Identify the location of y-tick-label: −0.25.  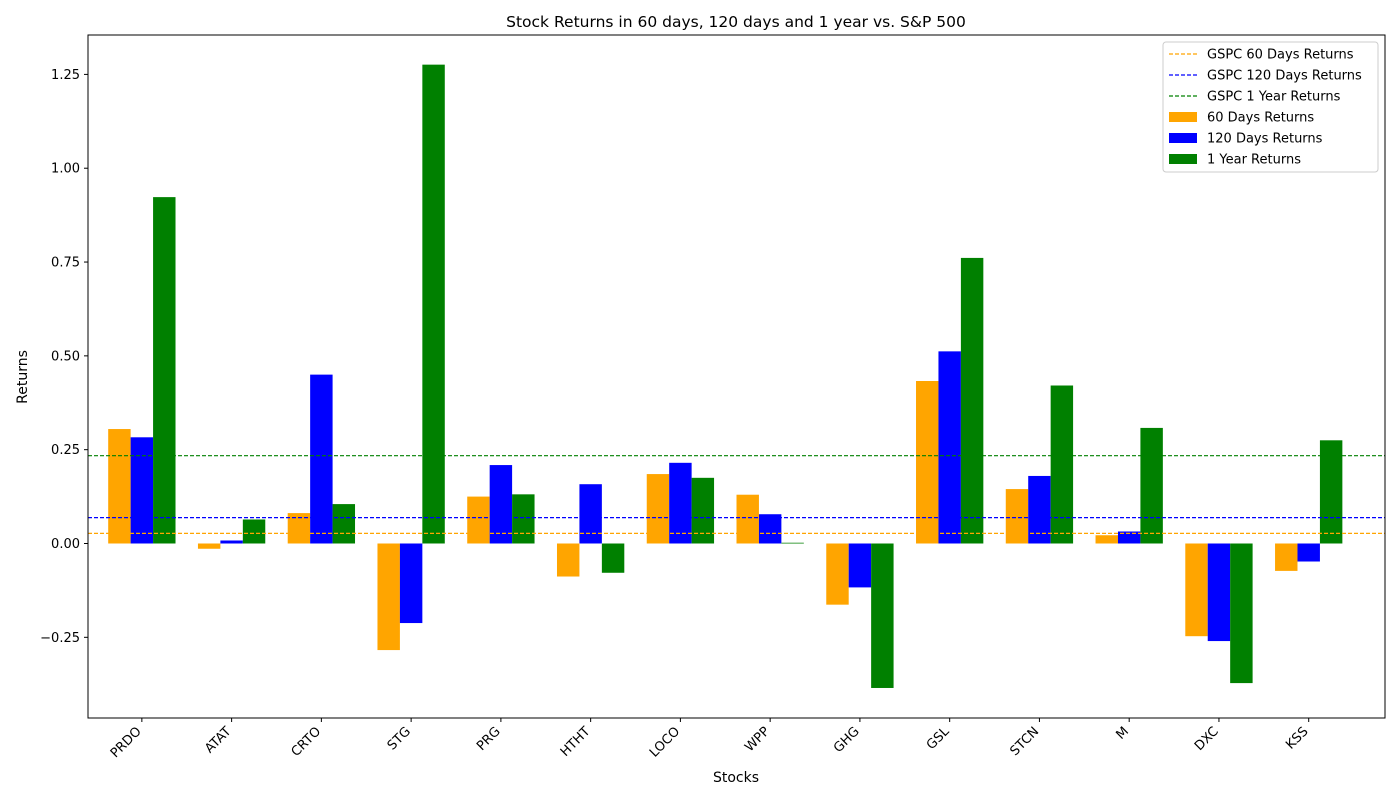
(60, 638).